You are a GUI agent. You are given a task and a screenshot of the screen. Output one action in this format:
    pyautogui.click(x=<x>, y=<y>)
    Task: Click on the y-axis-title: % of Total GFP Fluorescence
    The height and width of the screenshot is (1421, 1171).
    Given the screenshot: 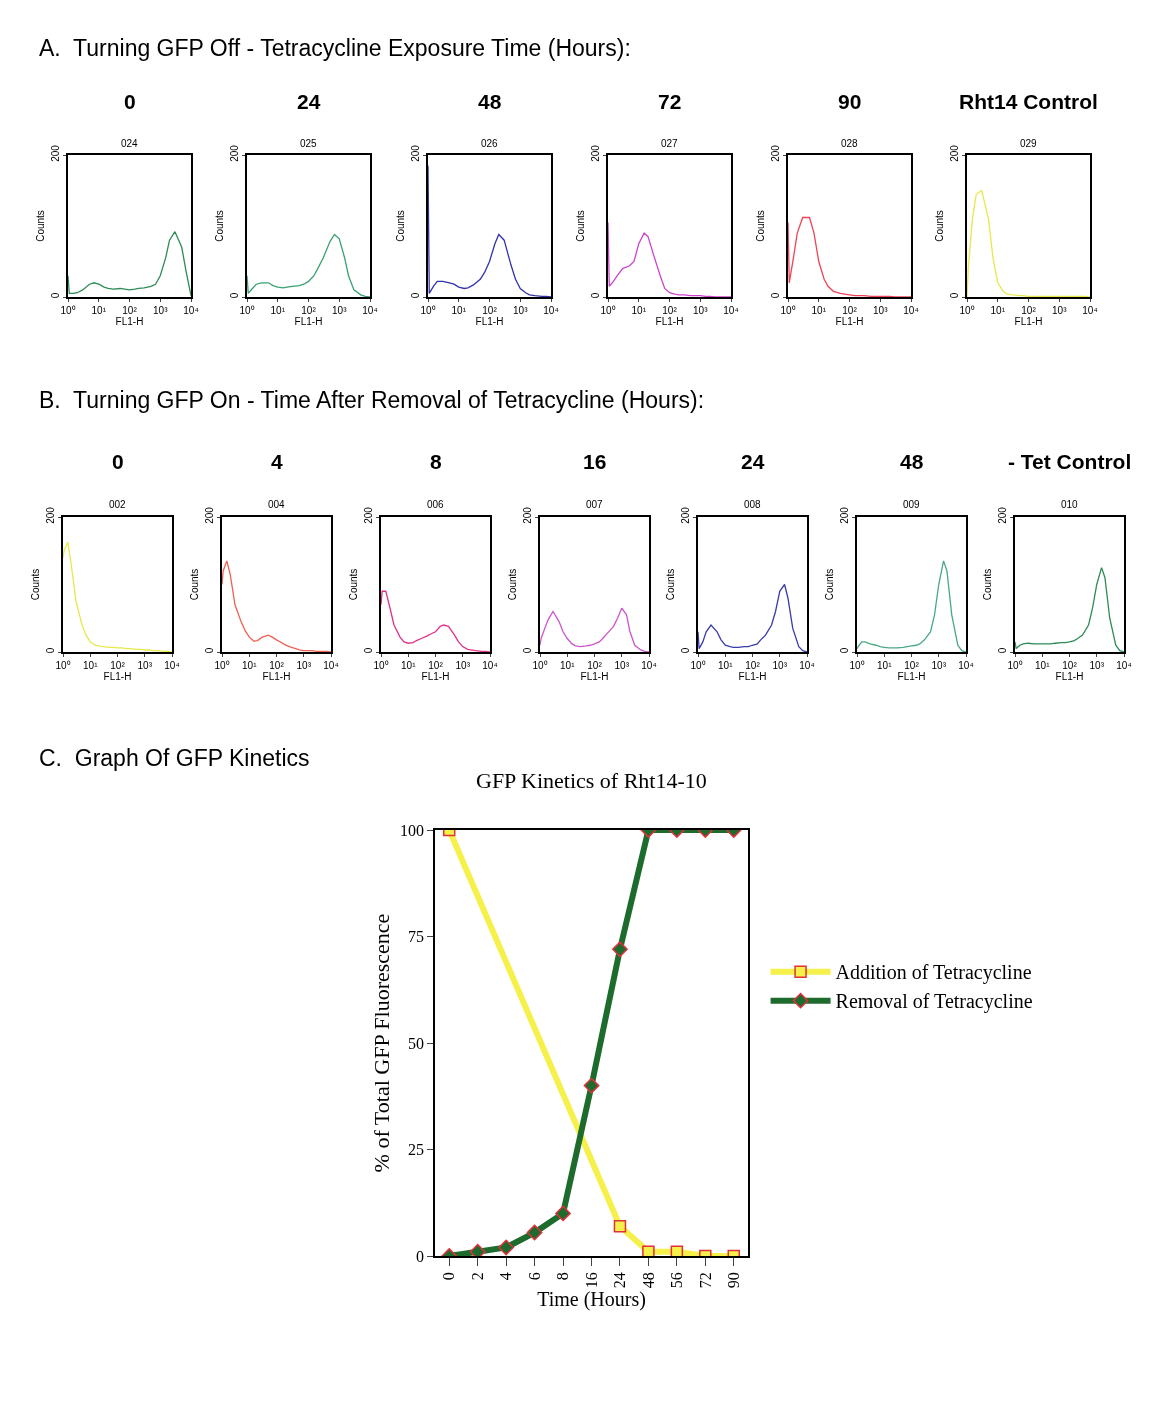 What is the action you would take?
    pyautogui.click(x=382, y=1043)
    